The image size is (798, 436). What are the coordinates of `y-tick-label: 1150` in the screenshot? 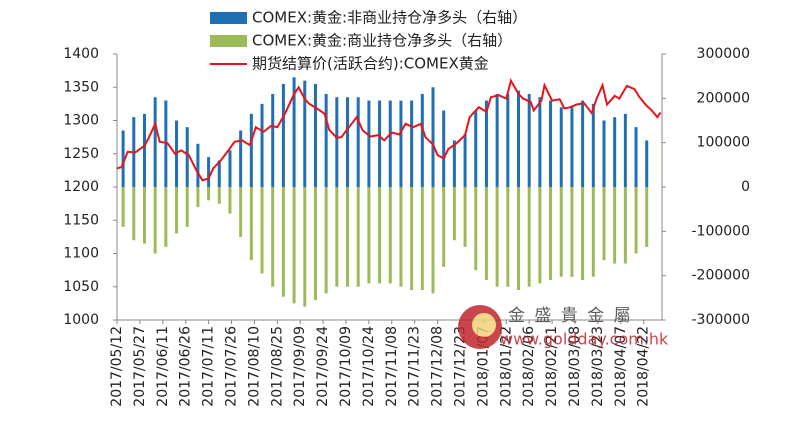 It's located at (81, 220).